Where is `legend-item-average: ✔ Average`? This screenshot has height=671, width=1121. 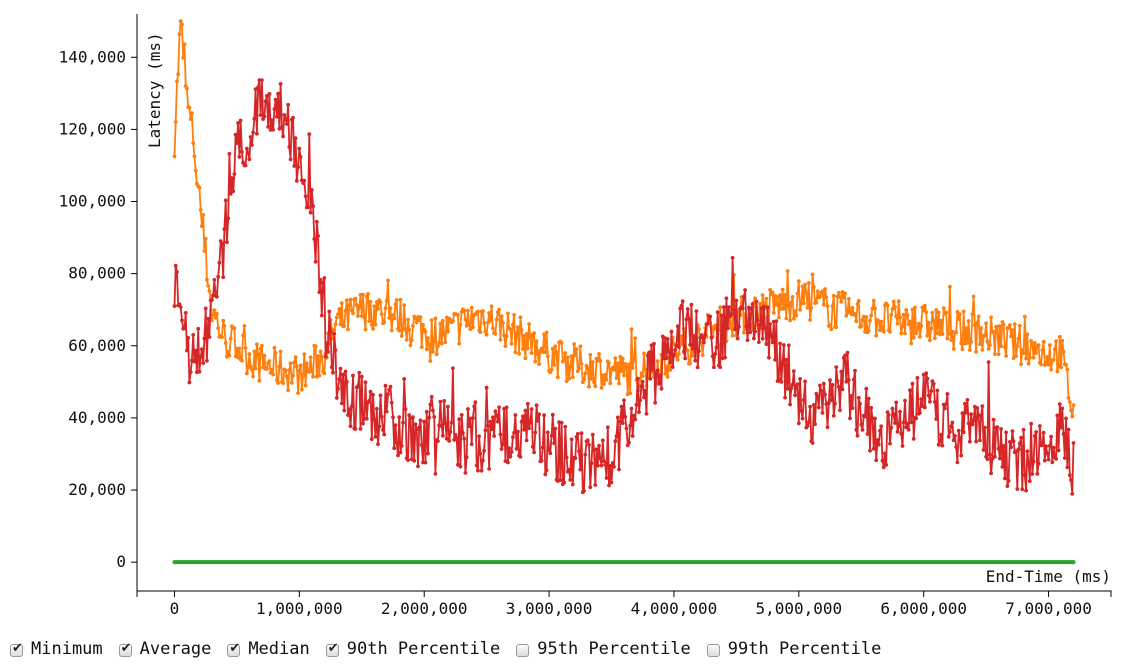 legend-item-average: ✔ Average is located at coordinates (164, 649).